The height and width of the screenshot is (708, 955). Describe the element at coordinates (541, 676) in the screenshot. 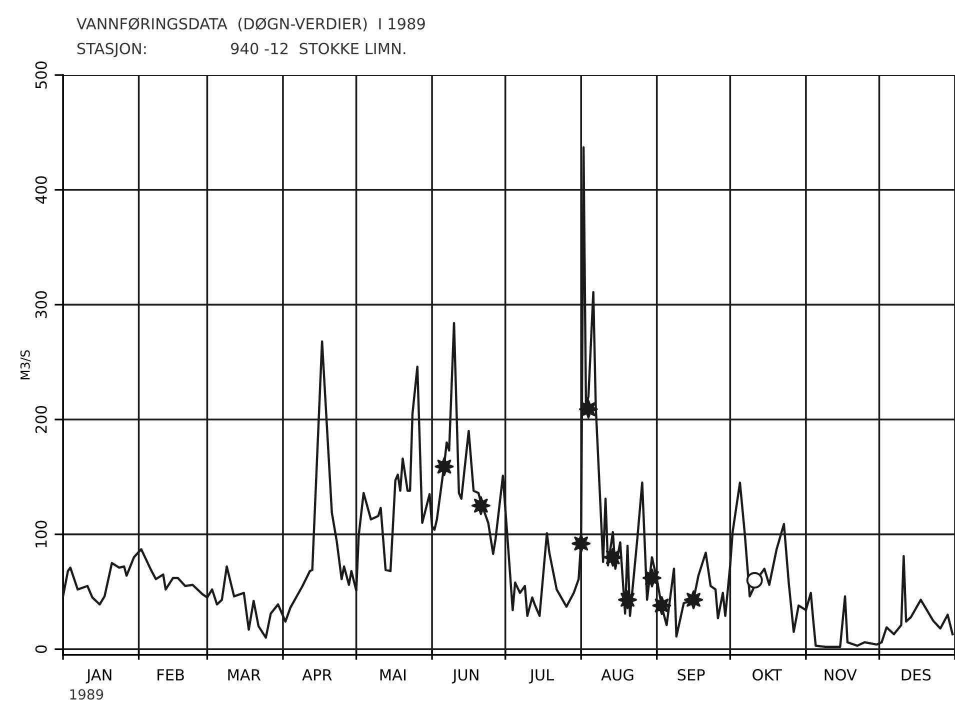

I see `x-tick-label: JUL` at that location.